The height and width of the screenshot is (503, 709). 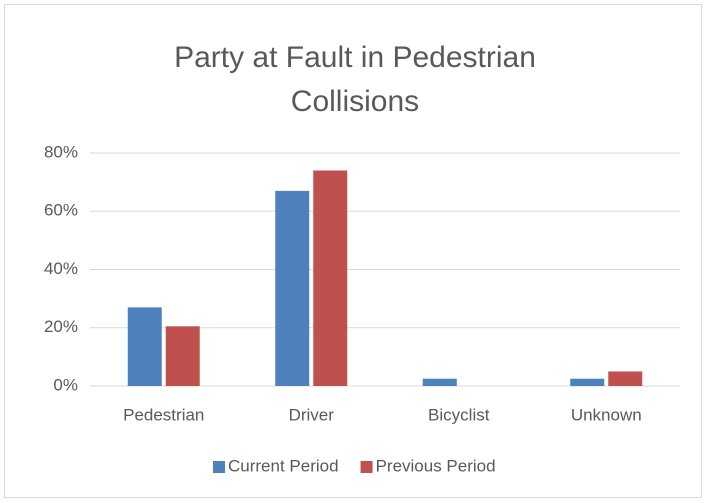 What do you see at coordinates (312, 414) in the screenshot?
I see `x-tick-label: Driver` at bounding box center [312, 414].